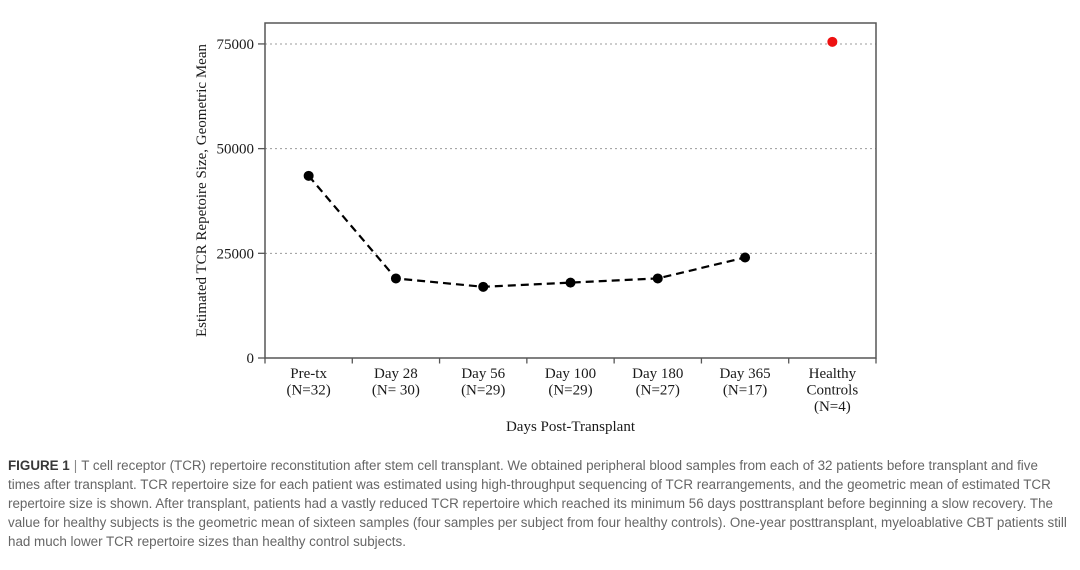  What do you see at coordinates (526, 231) in the screenshot?
I see `series-line` at bounding box center [526, 231].